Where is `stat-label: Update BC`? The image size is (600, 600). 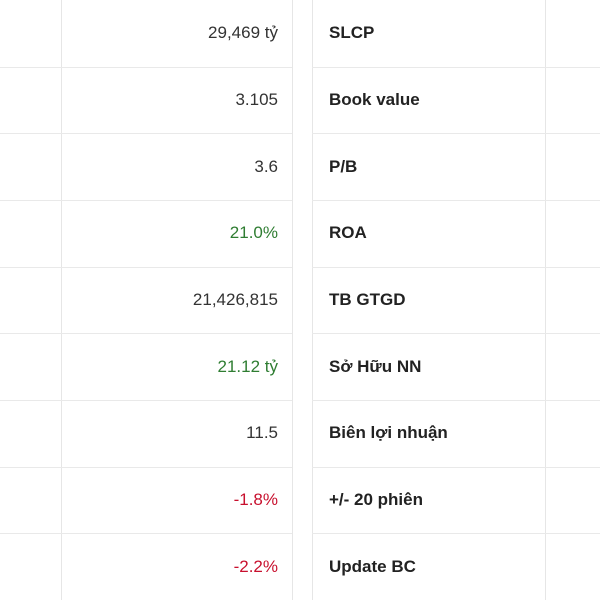
stat-label: Update BC is located at coordinates (372, 566).